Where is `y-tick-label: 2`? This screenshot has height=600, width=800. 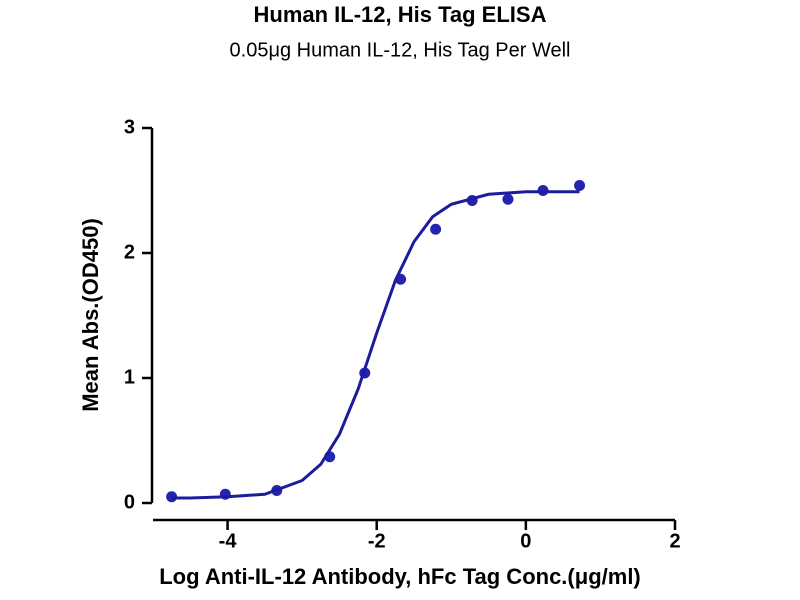 y-tick-label: 2 is located at coordinates (129, 252).